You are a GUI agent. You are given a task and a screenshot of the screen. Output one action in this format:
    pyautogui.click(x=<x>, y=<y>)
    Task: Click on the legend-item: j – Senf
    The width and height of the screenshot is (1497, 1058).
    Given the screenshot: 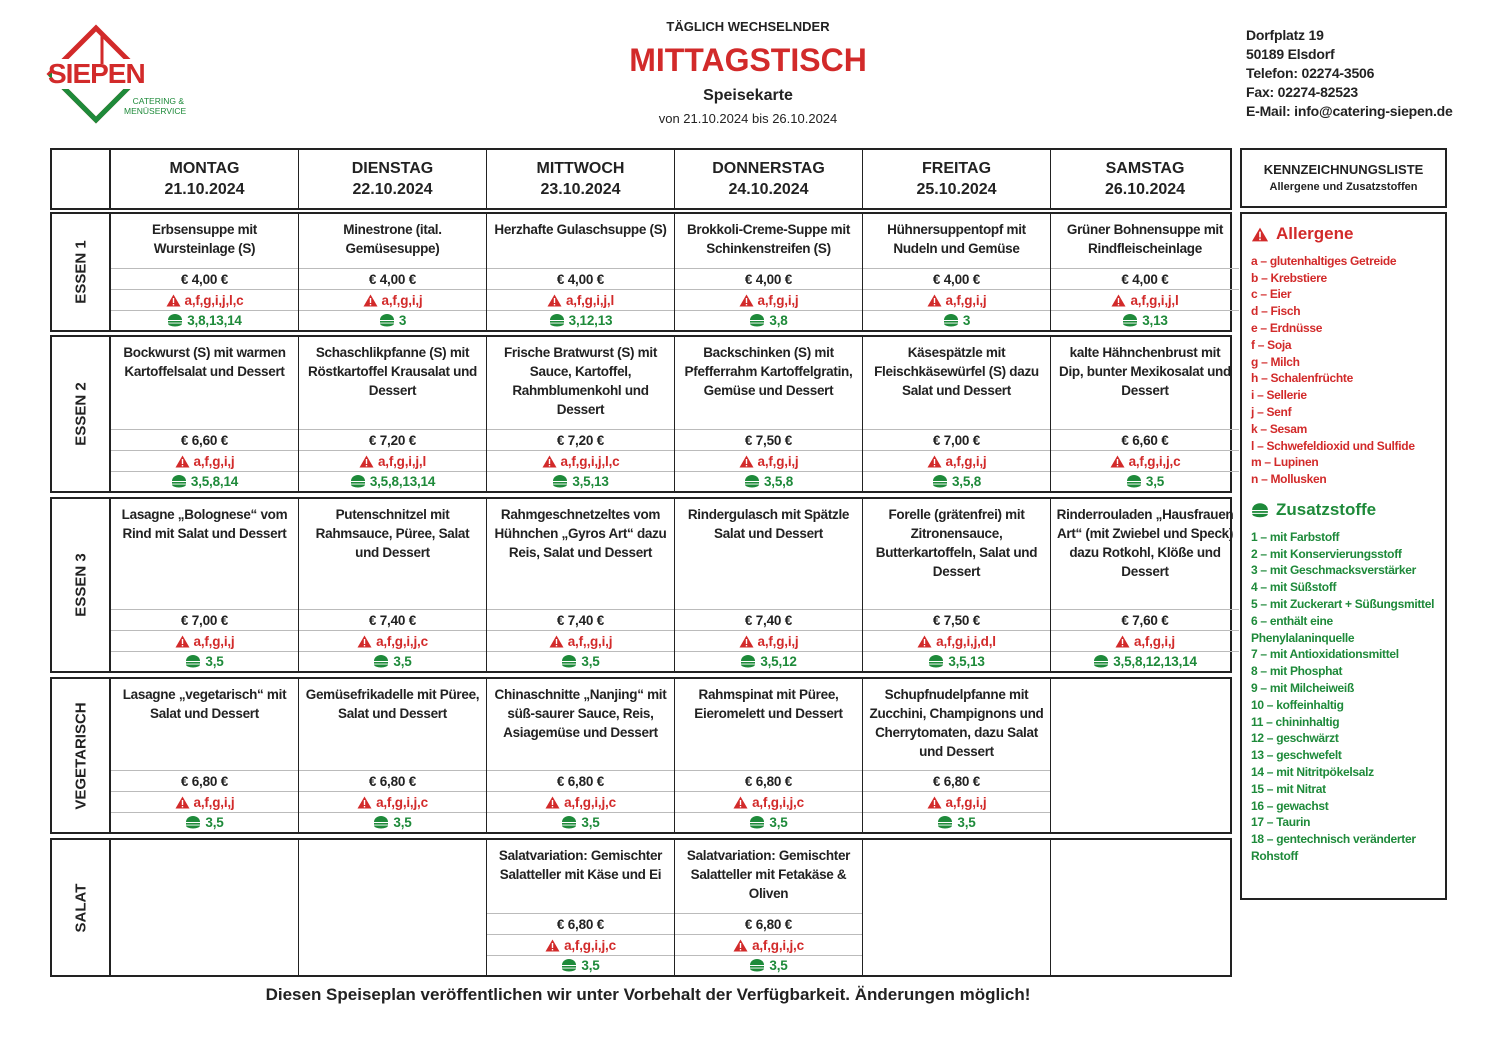 What is the action you would take?
    pyautogui.click(x=1271, y=411)
    